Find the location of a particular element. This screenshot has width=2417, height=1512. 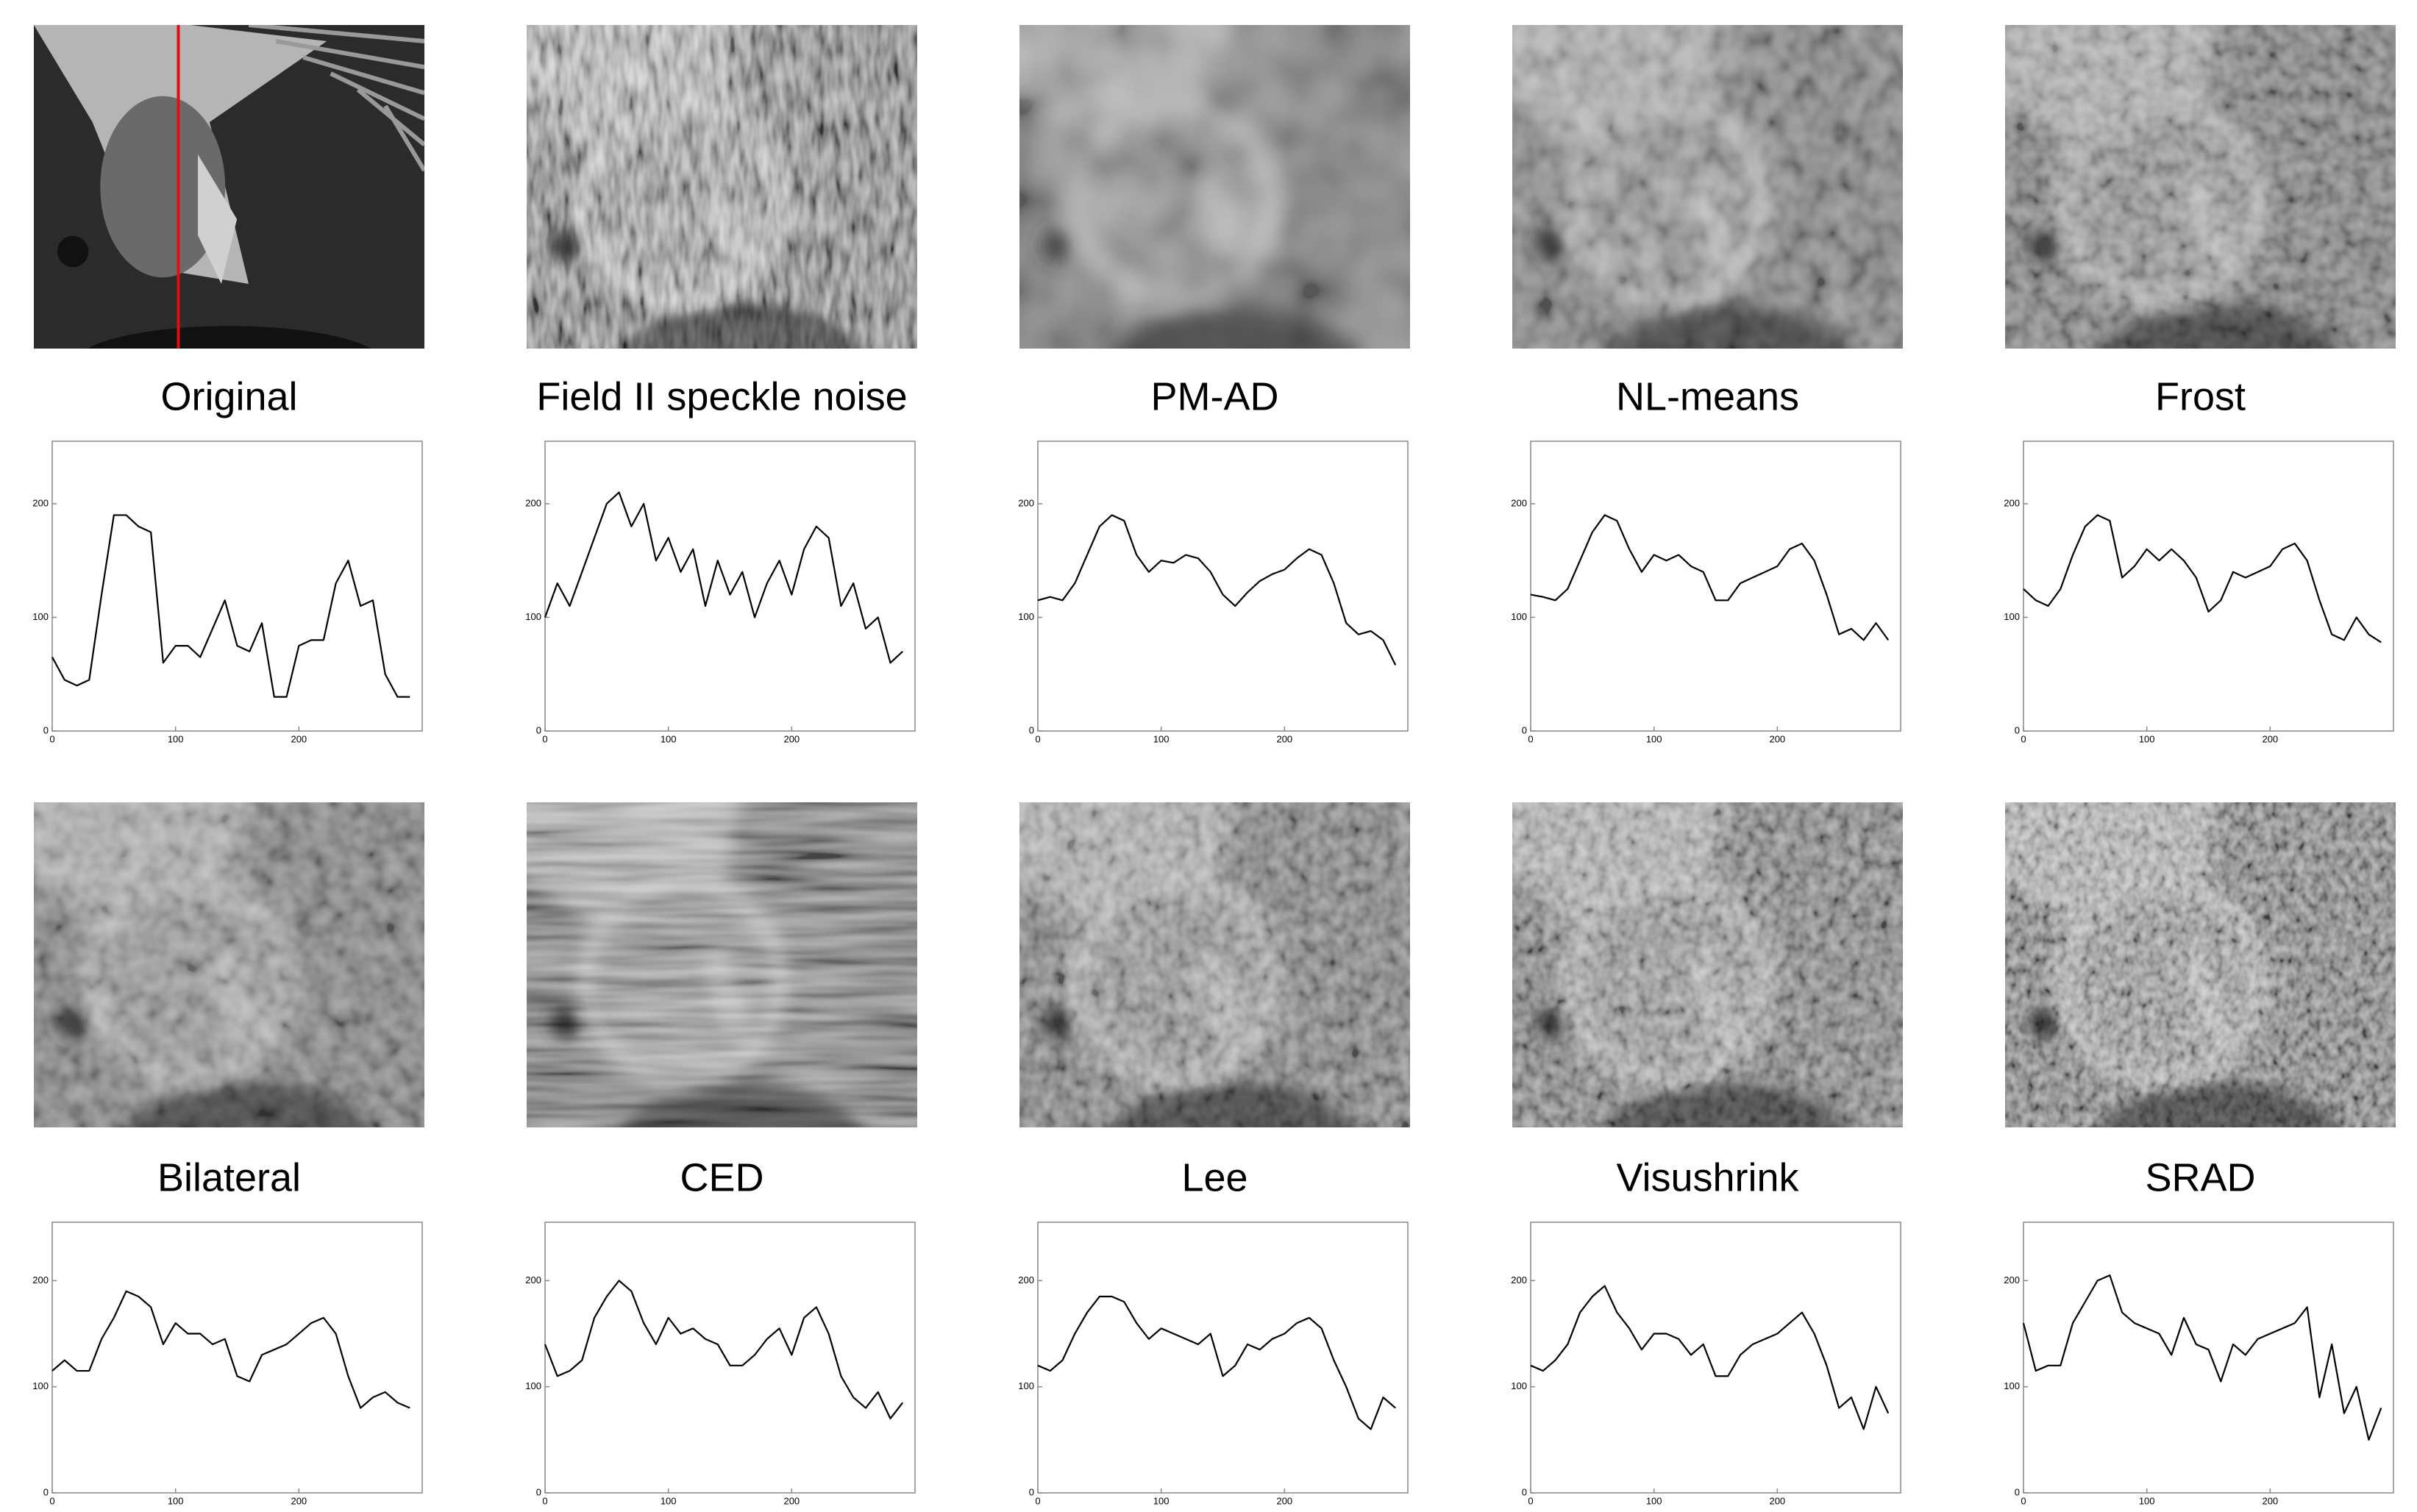

panel: SRAD 0 100 200 0 100 200 is located at coordinates (2200, 1154).